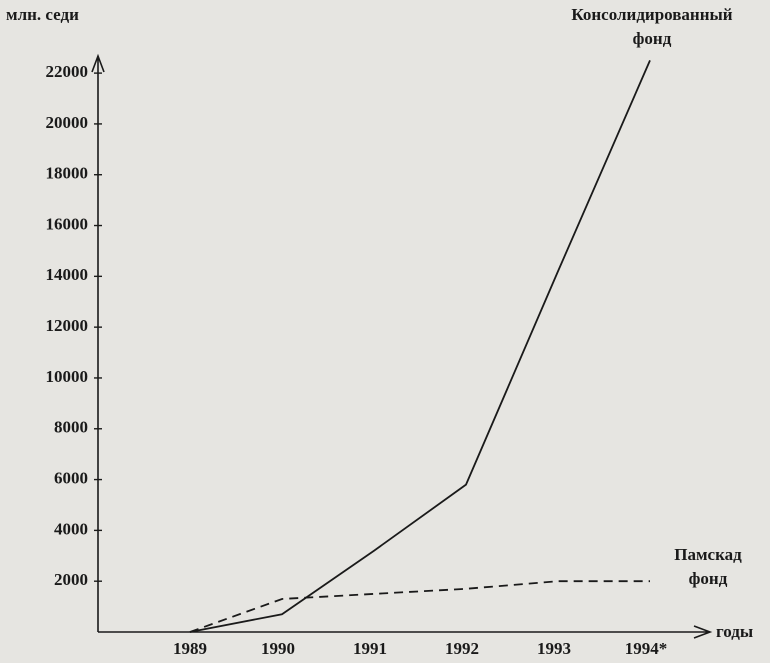 The image size is (770, 663). Describe the element at coordinates (651, 26) in the screenshot. I see `series-label: Консолидированный фонд` at that location.